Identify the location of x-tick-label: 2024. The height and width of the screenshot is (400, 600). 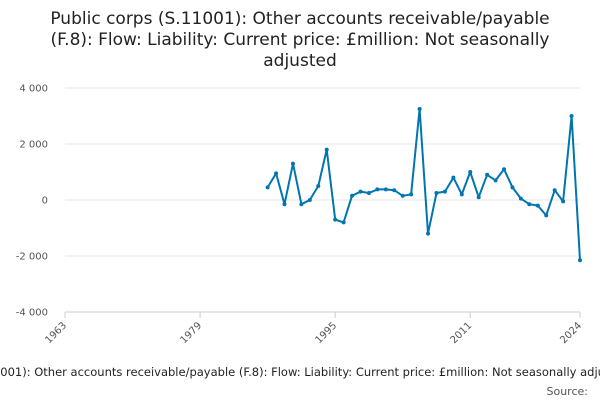
(571, 333).